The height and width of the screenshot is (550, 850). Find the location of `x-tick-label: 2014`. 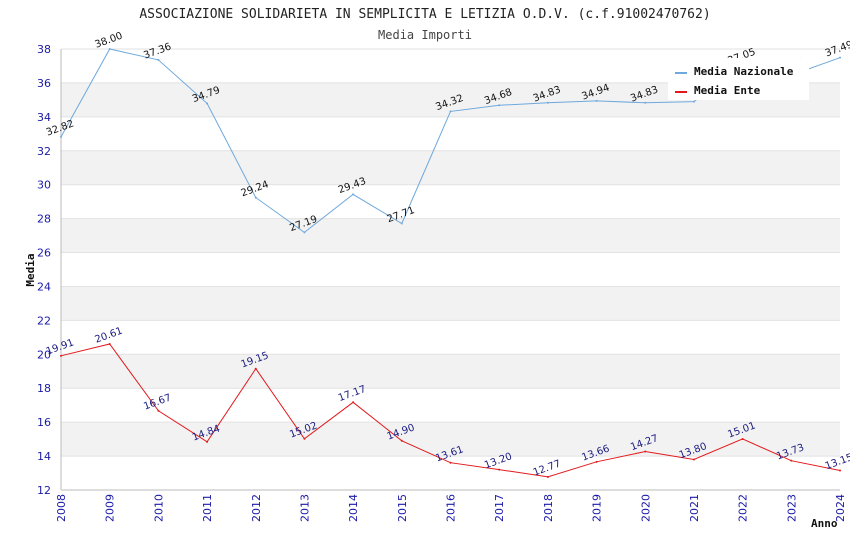

x-tick-label: 2014 is located at coordinates (353, 508).